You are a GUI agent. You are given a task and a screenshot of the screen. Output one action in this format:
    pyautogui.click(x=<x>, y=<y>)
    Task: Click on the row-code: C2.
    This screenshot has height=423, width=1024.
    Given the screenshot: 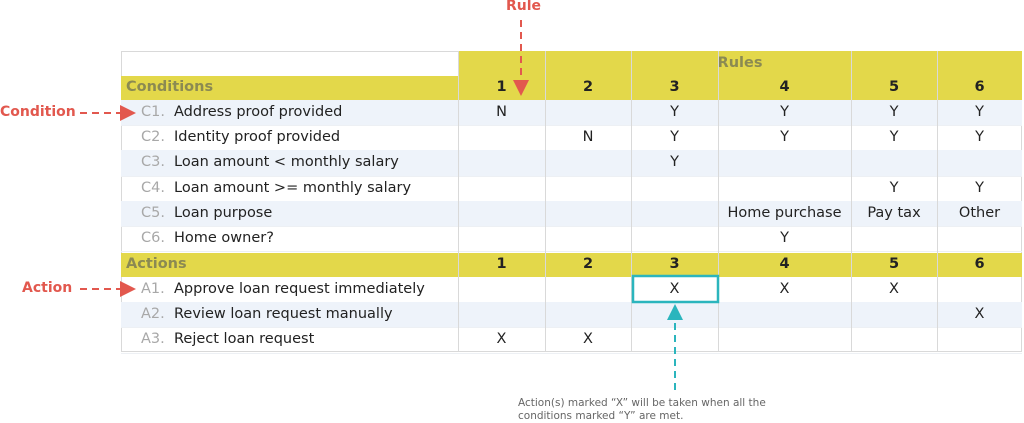 What is the action you would take?
    pyautogui.click(x=153, y=137)
    